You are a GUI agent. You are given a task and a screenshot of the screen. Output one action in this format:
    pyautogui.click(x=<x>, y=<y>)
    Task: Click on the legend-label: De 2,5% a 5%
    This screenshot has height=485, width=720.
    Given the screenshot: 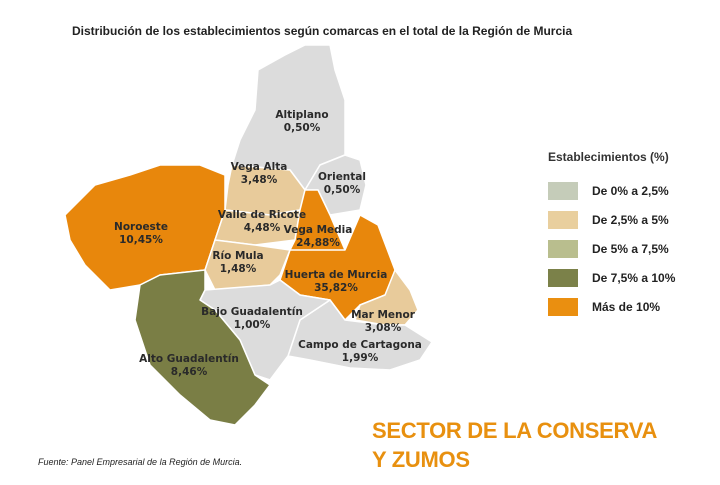 What is the action you would take?
    pyautogui.click(x=630, y=219)
    